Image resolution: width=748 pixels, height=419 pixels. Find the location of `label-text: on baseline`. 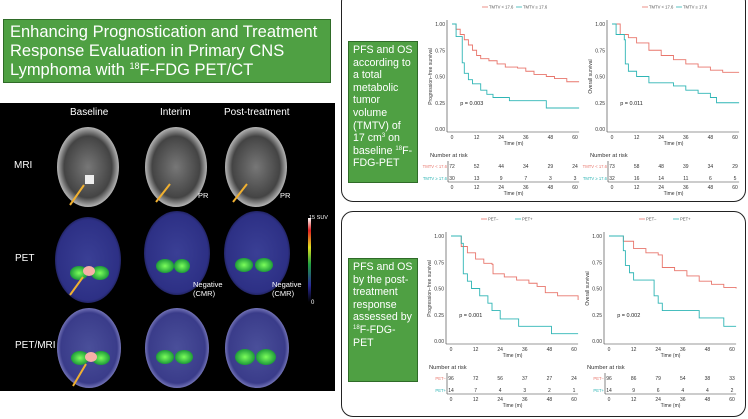

label-text: on baseline is located at coordinates (376, 144).